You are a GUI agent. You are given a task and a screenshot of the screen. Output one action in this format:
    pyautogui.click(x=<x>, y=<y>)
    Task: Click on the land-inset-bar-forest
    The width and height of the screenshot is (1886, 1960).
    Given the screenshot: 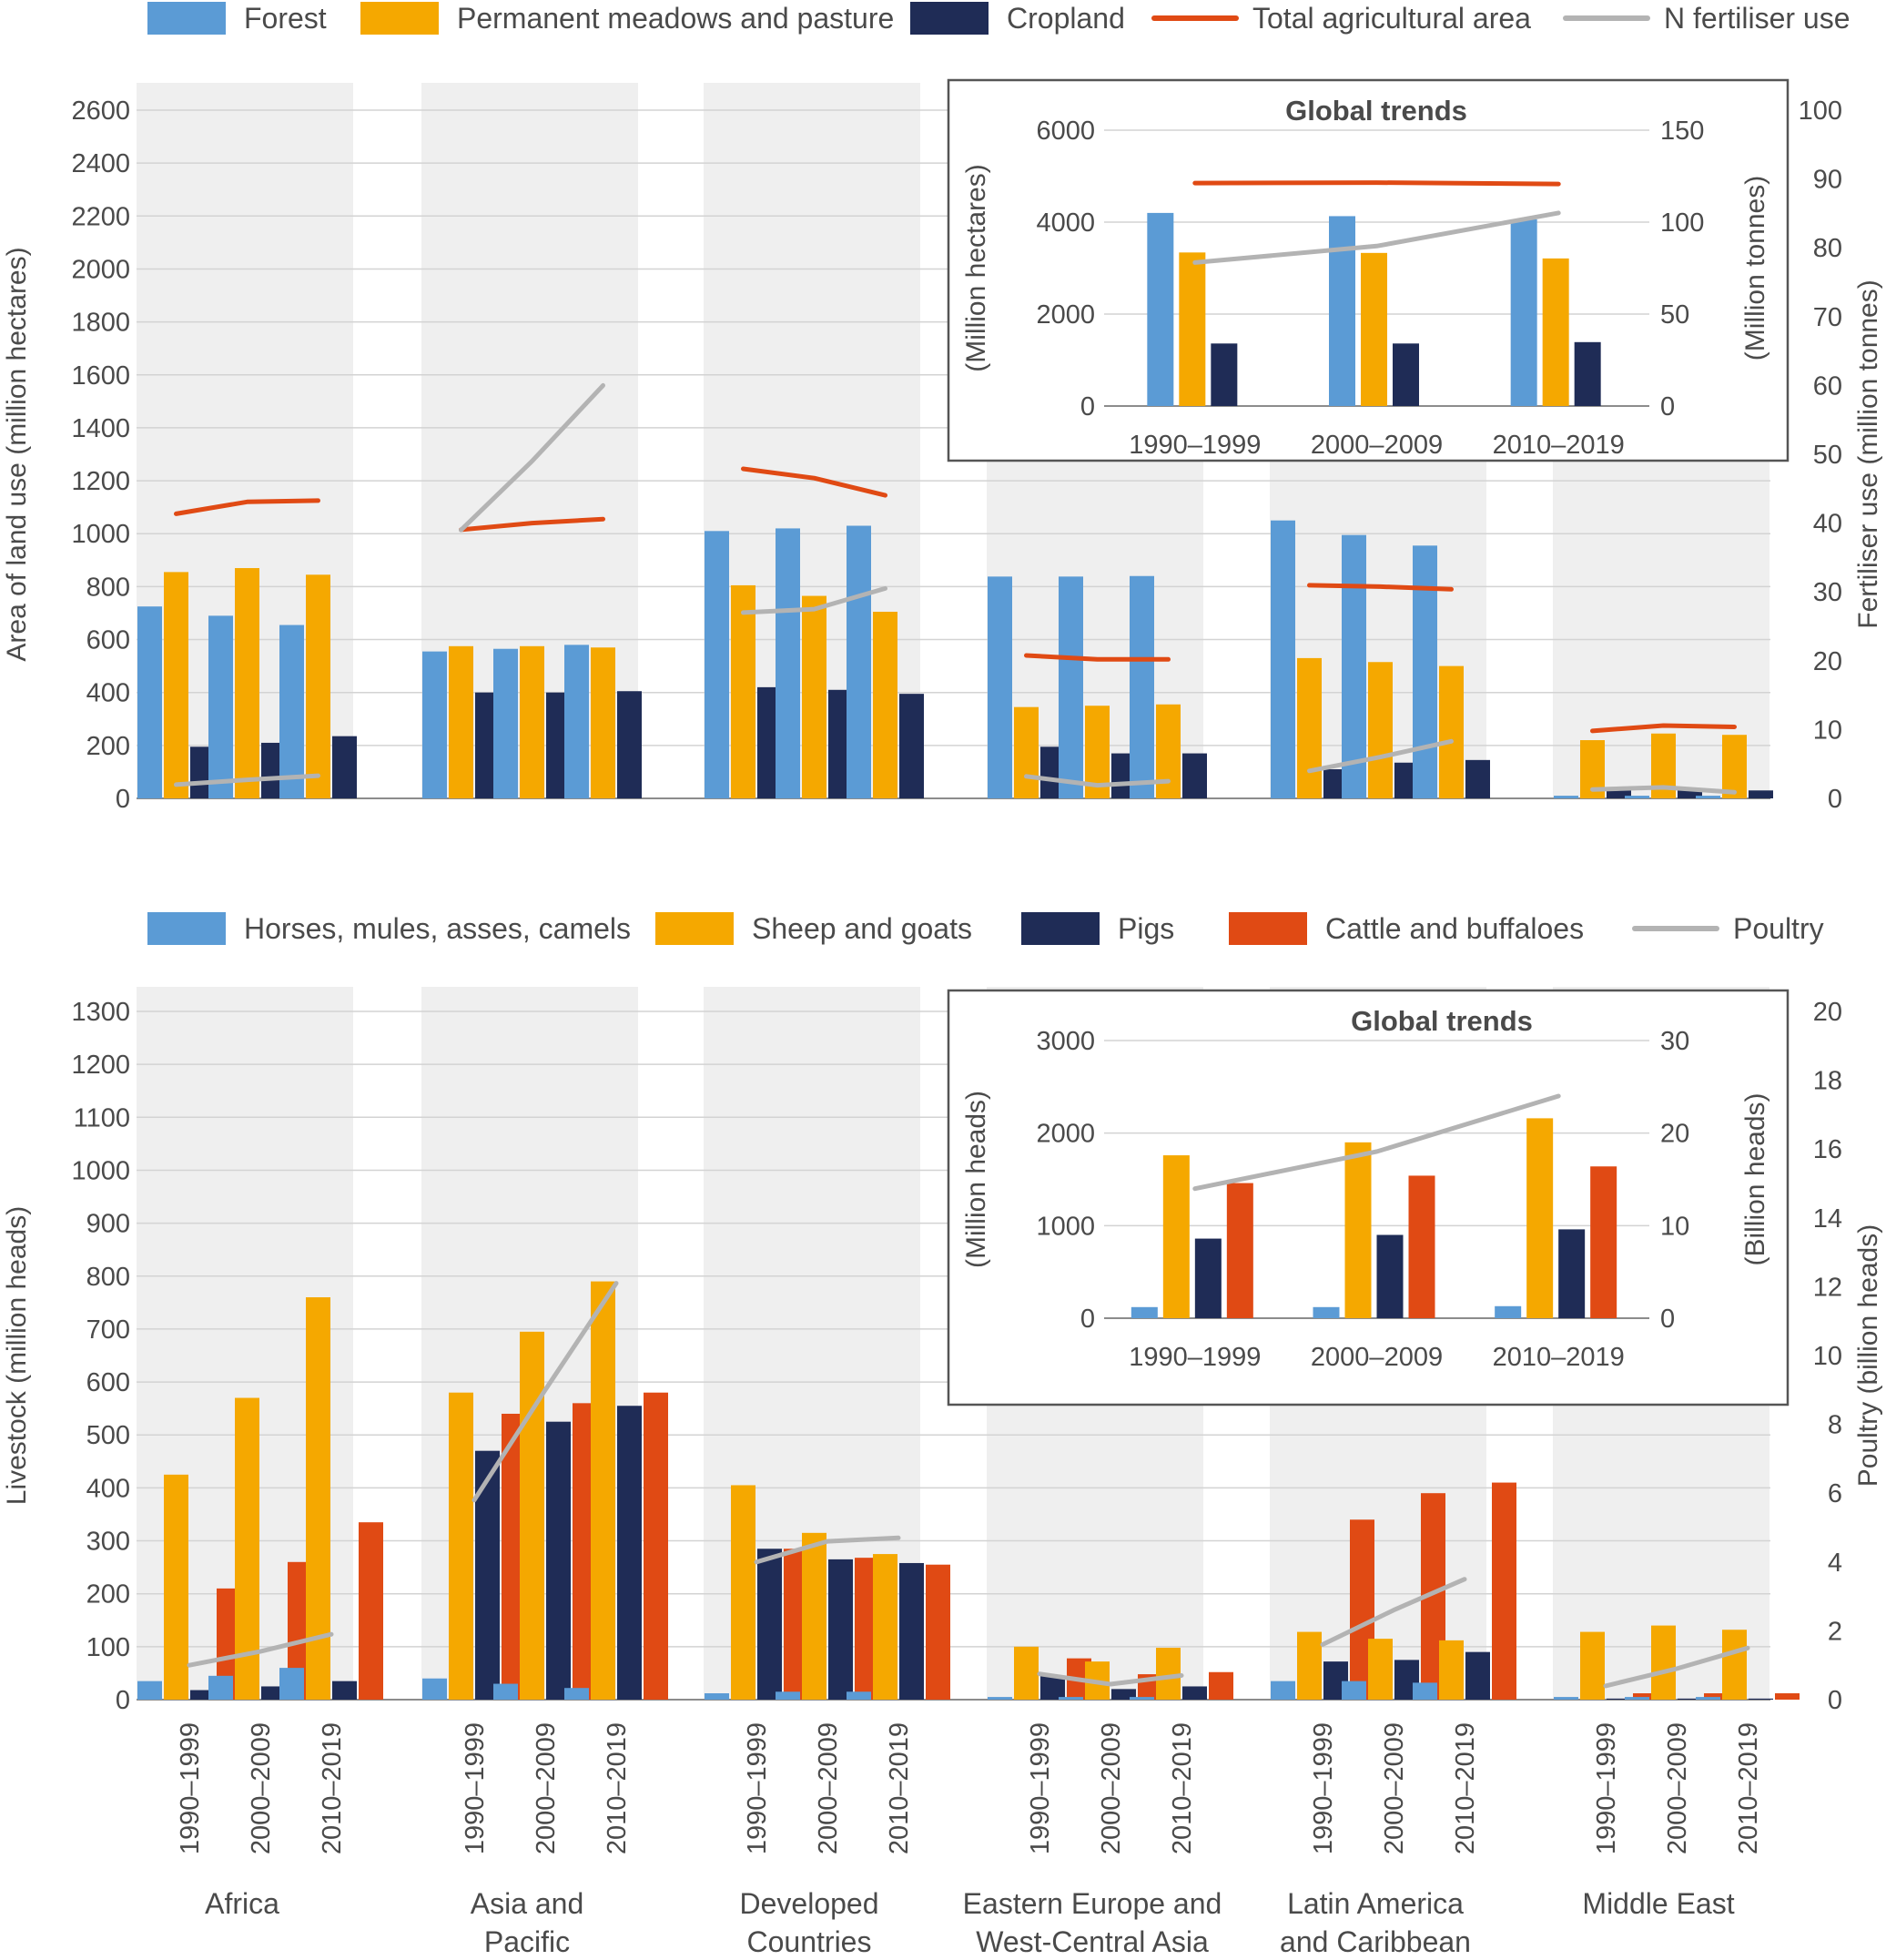 What is the action you would take?
    pyautogui.click(x=1160, y=309)
    